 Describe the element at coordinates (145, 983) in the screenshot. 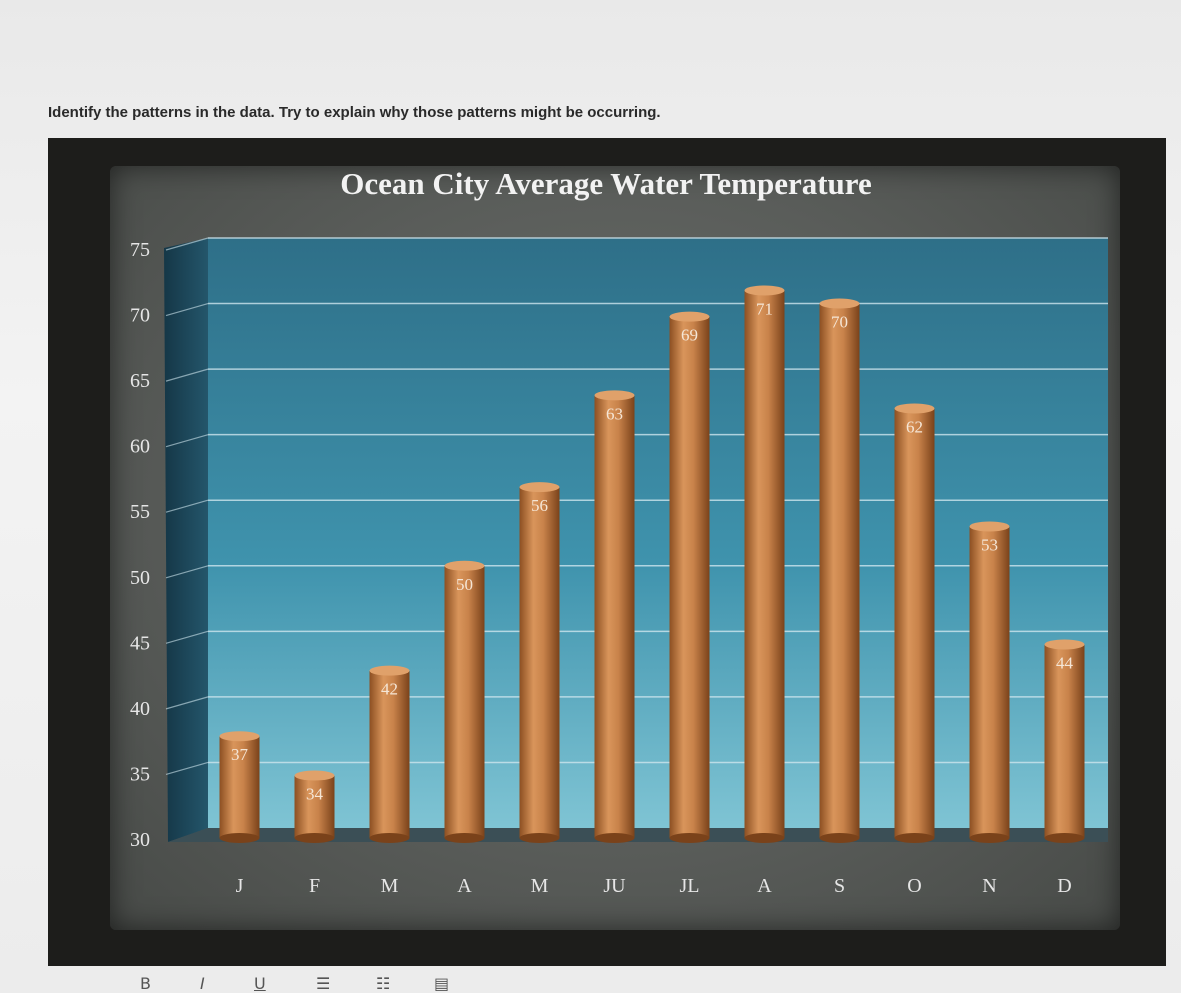

I see `bold-icon: B` at that location.